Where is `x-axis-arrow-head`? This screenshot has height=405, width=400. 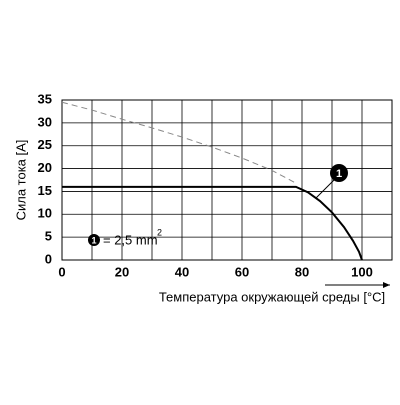 x-axis-arrow-head is located at coordinates (386, 285).